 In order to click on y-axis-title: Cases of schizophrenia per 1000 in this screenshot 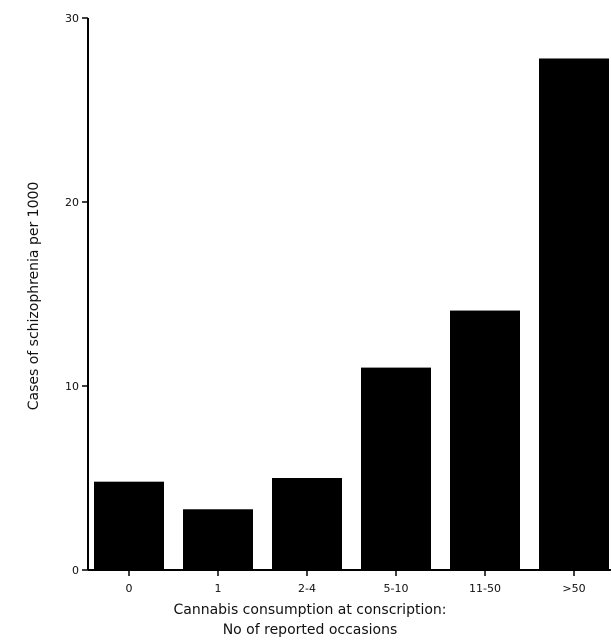, I will do `click(34, 296)`.